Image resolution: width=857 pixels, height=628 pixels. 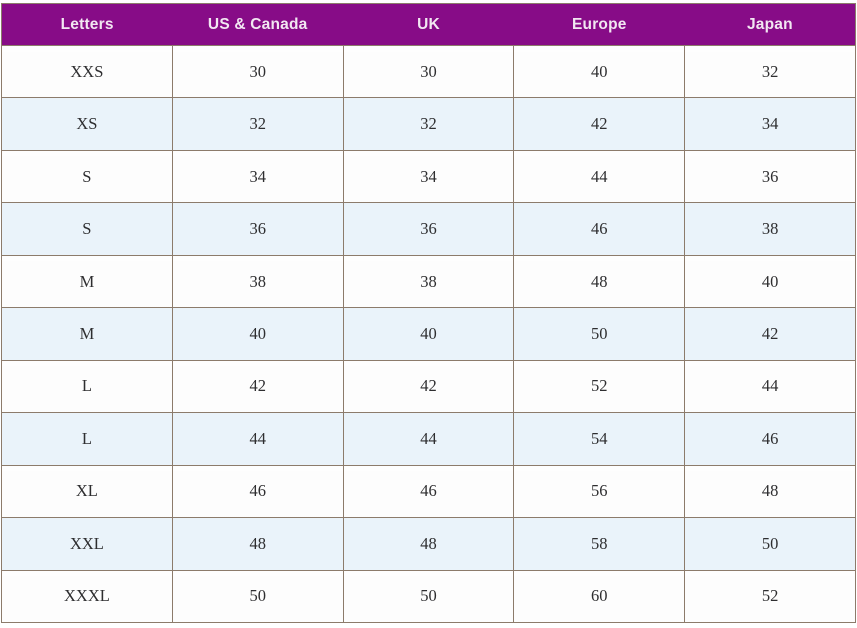 What do you see at coordinates (599, 544) in the screenshot?
I see `size-value-cell: 58` at bounding box center [599, 544].